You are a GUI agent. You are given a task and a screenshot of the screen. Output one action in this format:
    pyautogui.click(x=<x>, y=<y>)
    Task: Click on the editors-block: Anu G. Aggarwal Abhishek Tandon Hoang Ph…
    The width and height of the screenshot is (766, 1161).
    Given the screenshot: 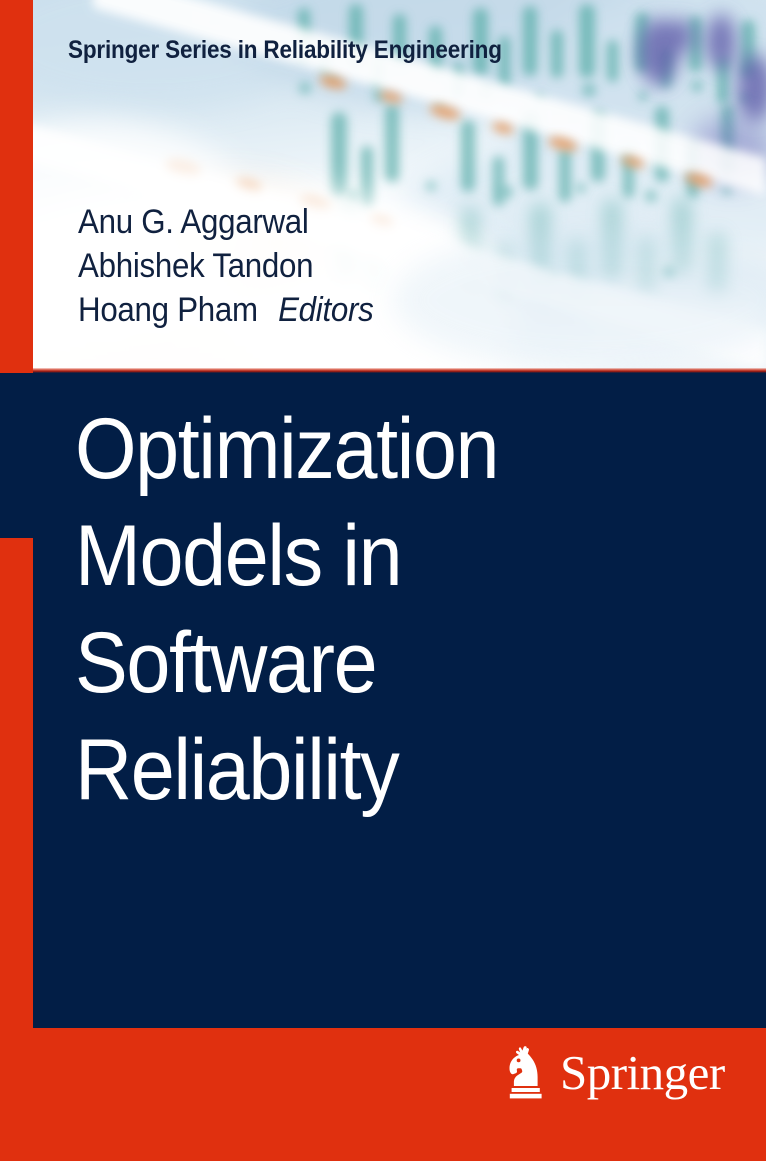 What is the action you would take?
    pyautogui.click(x=238, y=266)
    